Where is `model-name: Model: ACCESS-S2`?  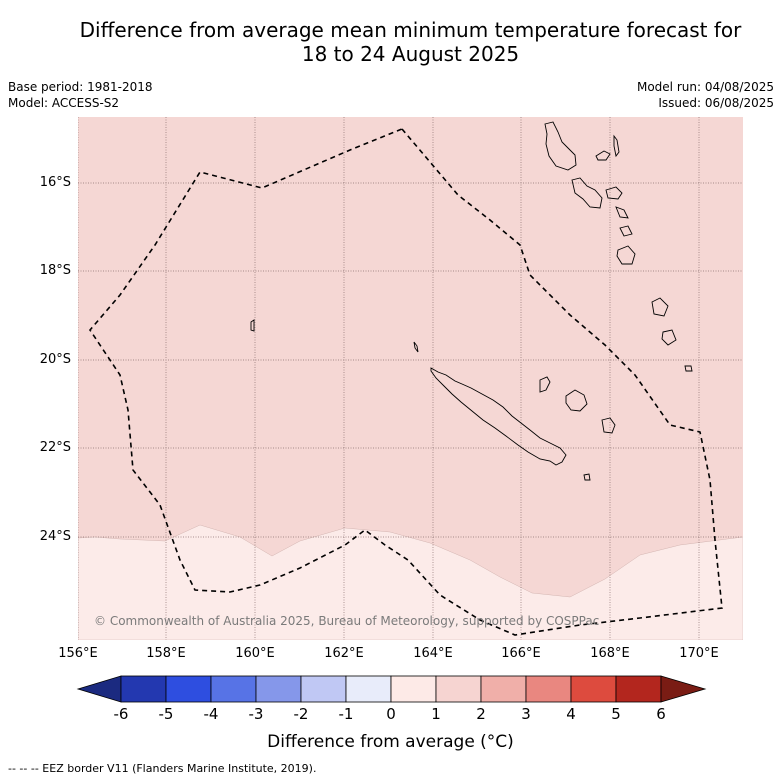
model-name: Model: ACCESS-S2 is located at coordinates (64, 103).